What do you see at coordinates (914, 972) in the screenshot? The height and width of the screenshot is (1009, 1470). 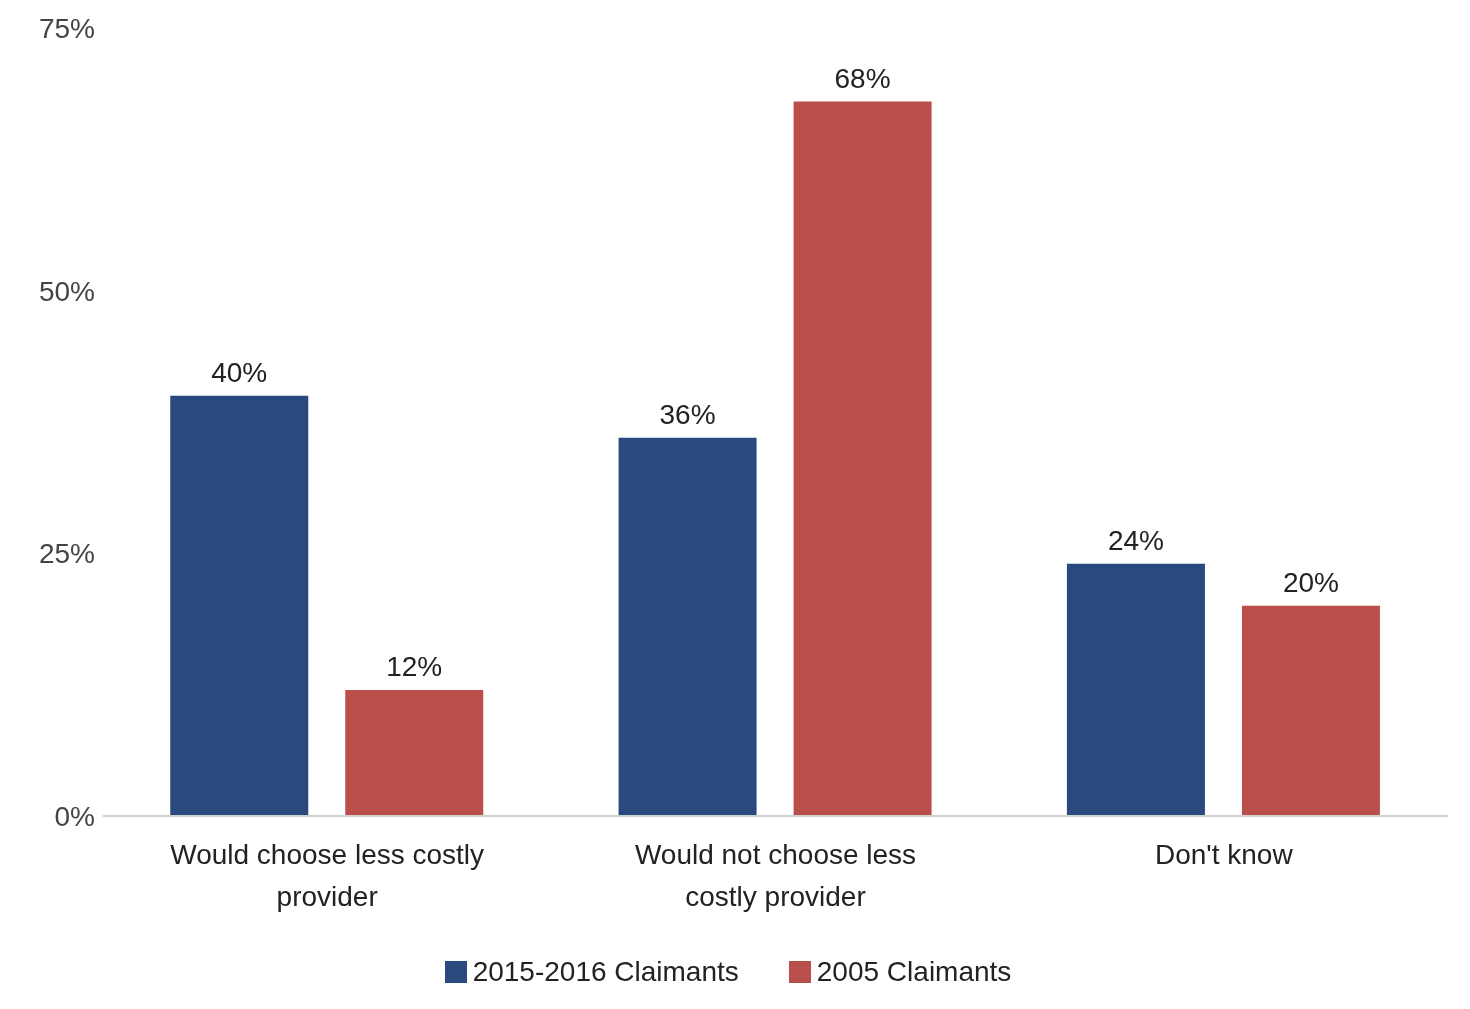 I see `legend-label: 2005 Claimants` at bounding box center [914, 972].